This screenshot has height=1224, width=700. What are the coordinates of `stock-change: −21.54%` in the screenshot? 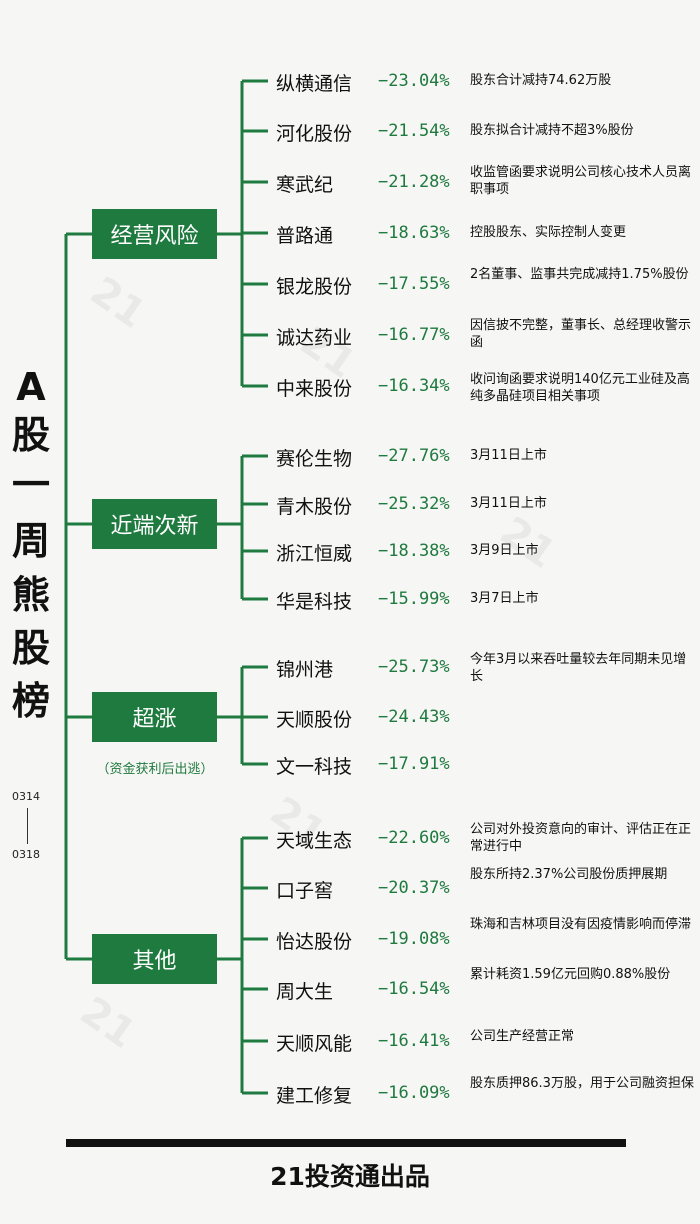 It's located at (414, 131).